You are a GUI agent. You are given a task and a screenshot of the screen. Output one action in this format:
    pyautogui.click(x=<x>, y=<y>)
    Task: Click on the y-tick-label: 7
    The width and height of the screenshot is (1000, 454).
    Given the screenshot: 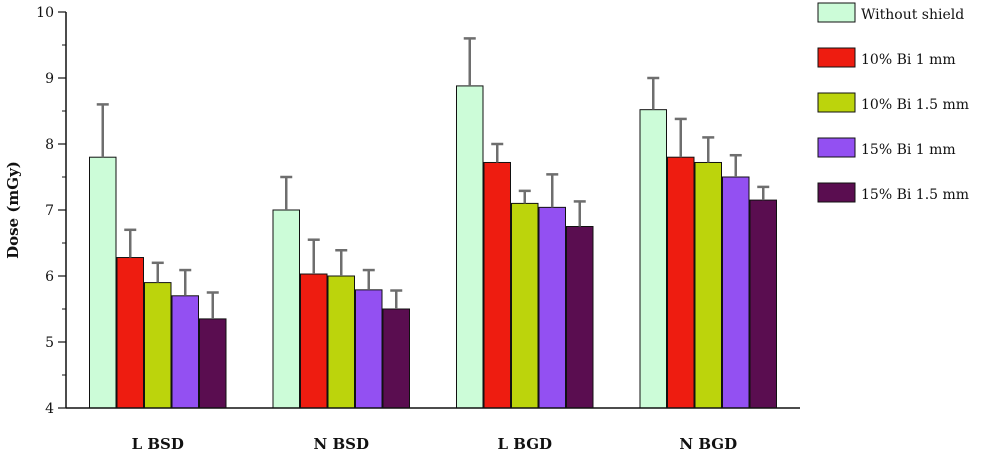 What is the action you would take?
    pyautogui.click(x=49, y=211)
    